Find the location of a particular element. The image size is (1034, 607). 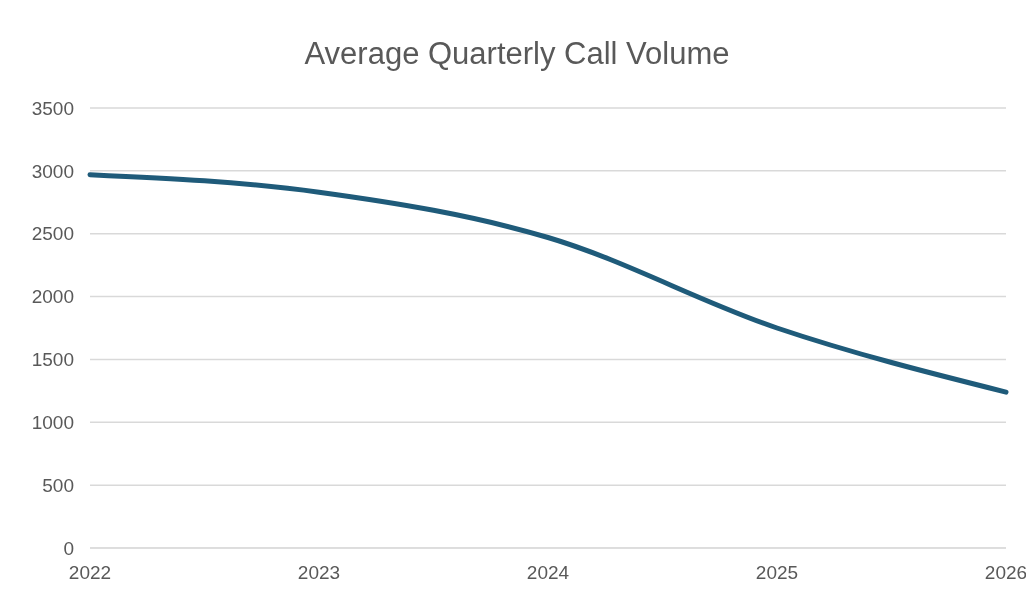

x-tick-label: 2026 is located at coordinates (1006, 573).